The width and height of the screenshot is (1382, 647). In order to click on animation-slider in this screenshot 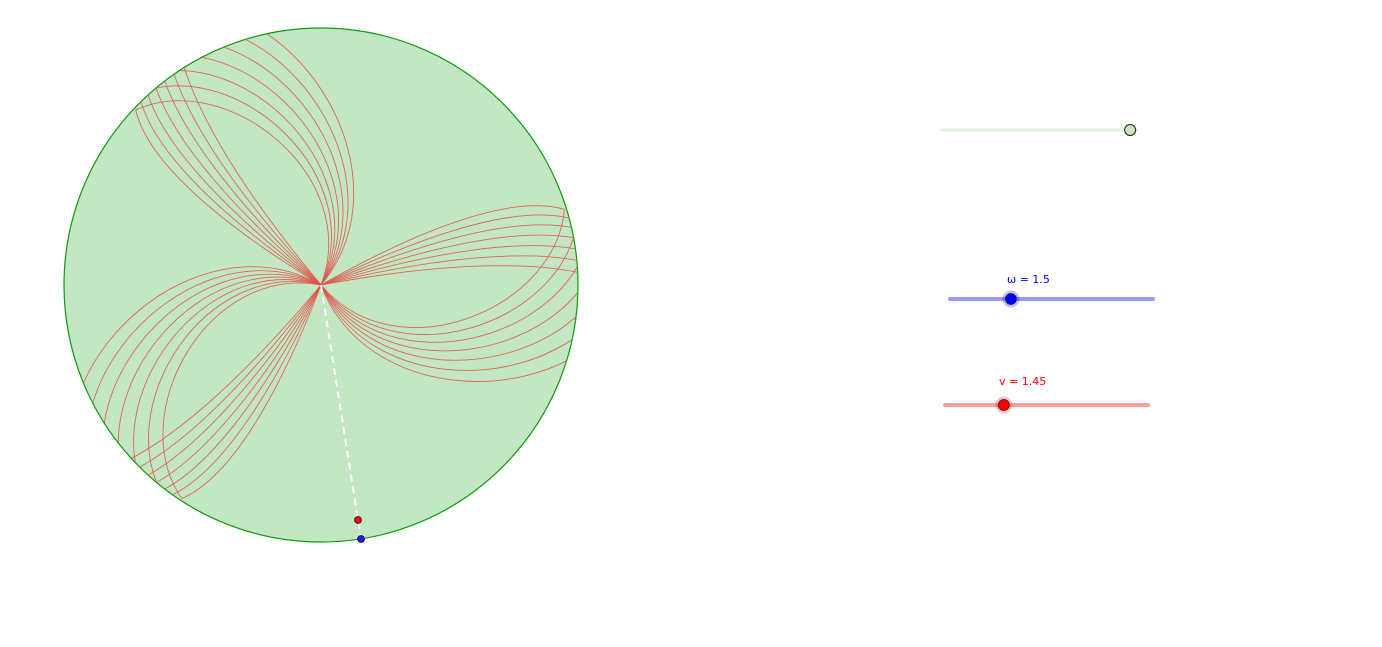, I will do `click(1038, 130)`.